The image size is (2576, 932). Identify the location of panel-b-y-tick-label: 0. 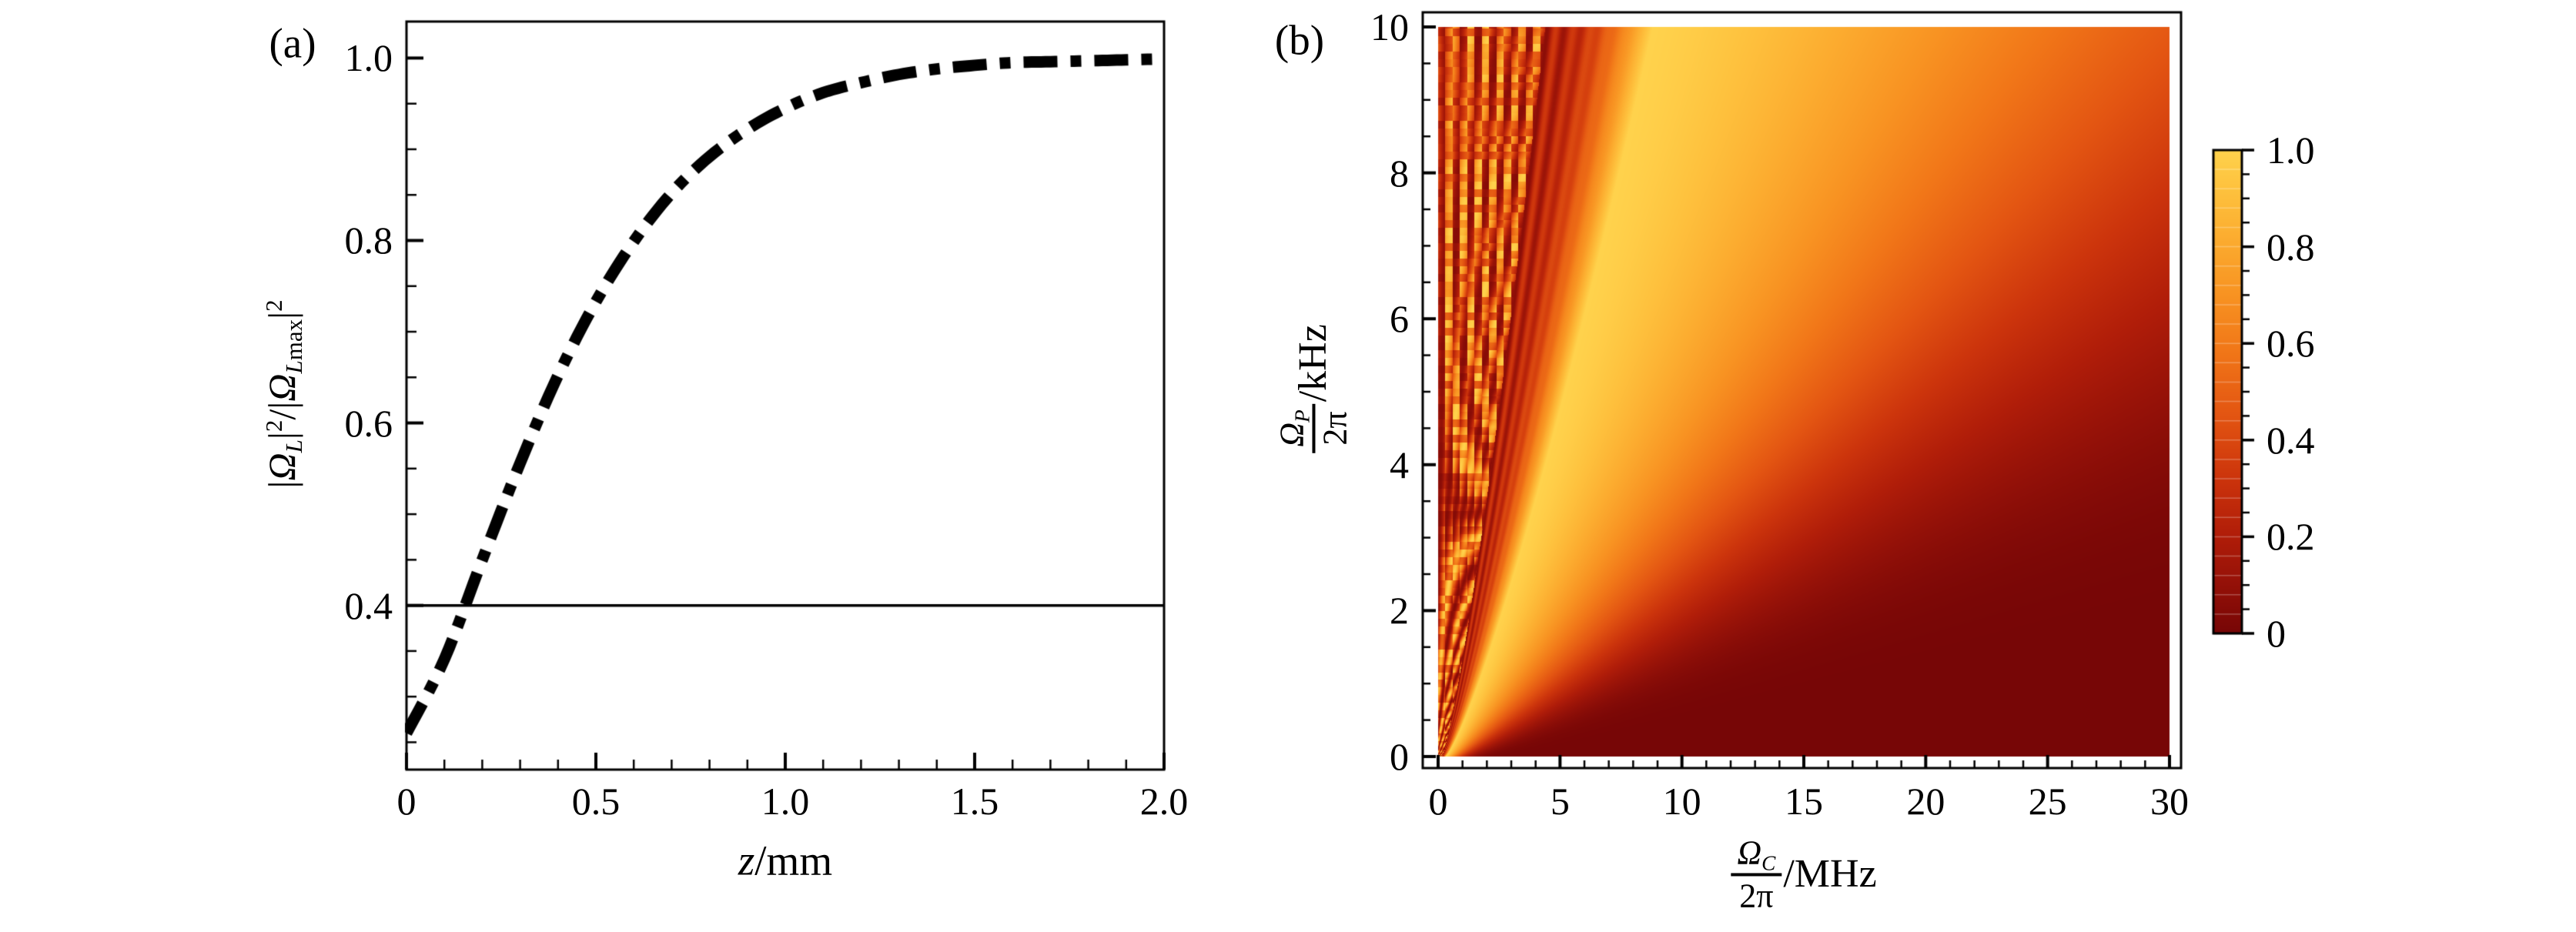
(1400, 756).